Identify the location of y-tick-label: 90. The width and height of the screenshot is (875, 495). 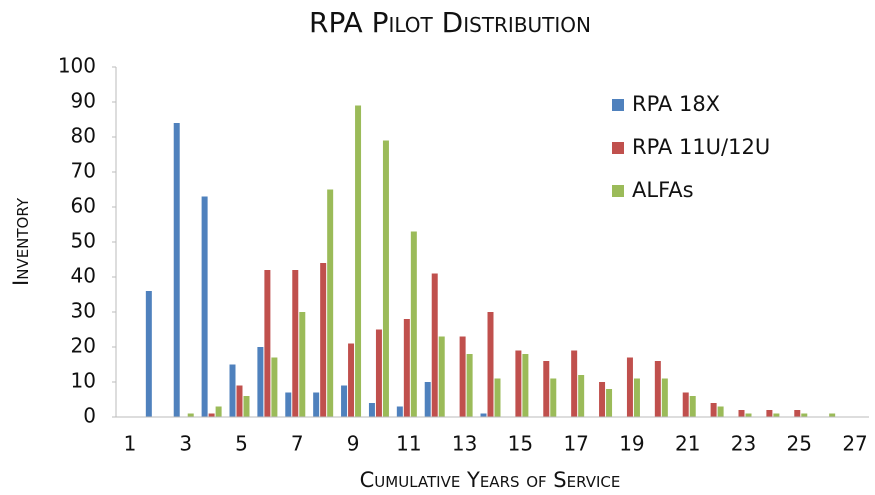
(83, 101).